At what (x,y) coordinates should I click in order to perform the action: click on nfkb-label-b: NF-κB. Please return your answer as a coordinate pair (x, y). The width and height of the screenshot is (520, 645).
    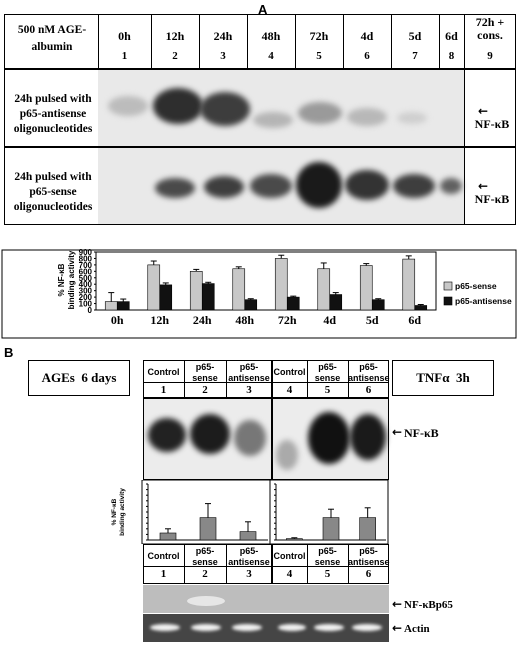
    Looking at the image, I should click on (421, 433).